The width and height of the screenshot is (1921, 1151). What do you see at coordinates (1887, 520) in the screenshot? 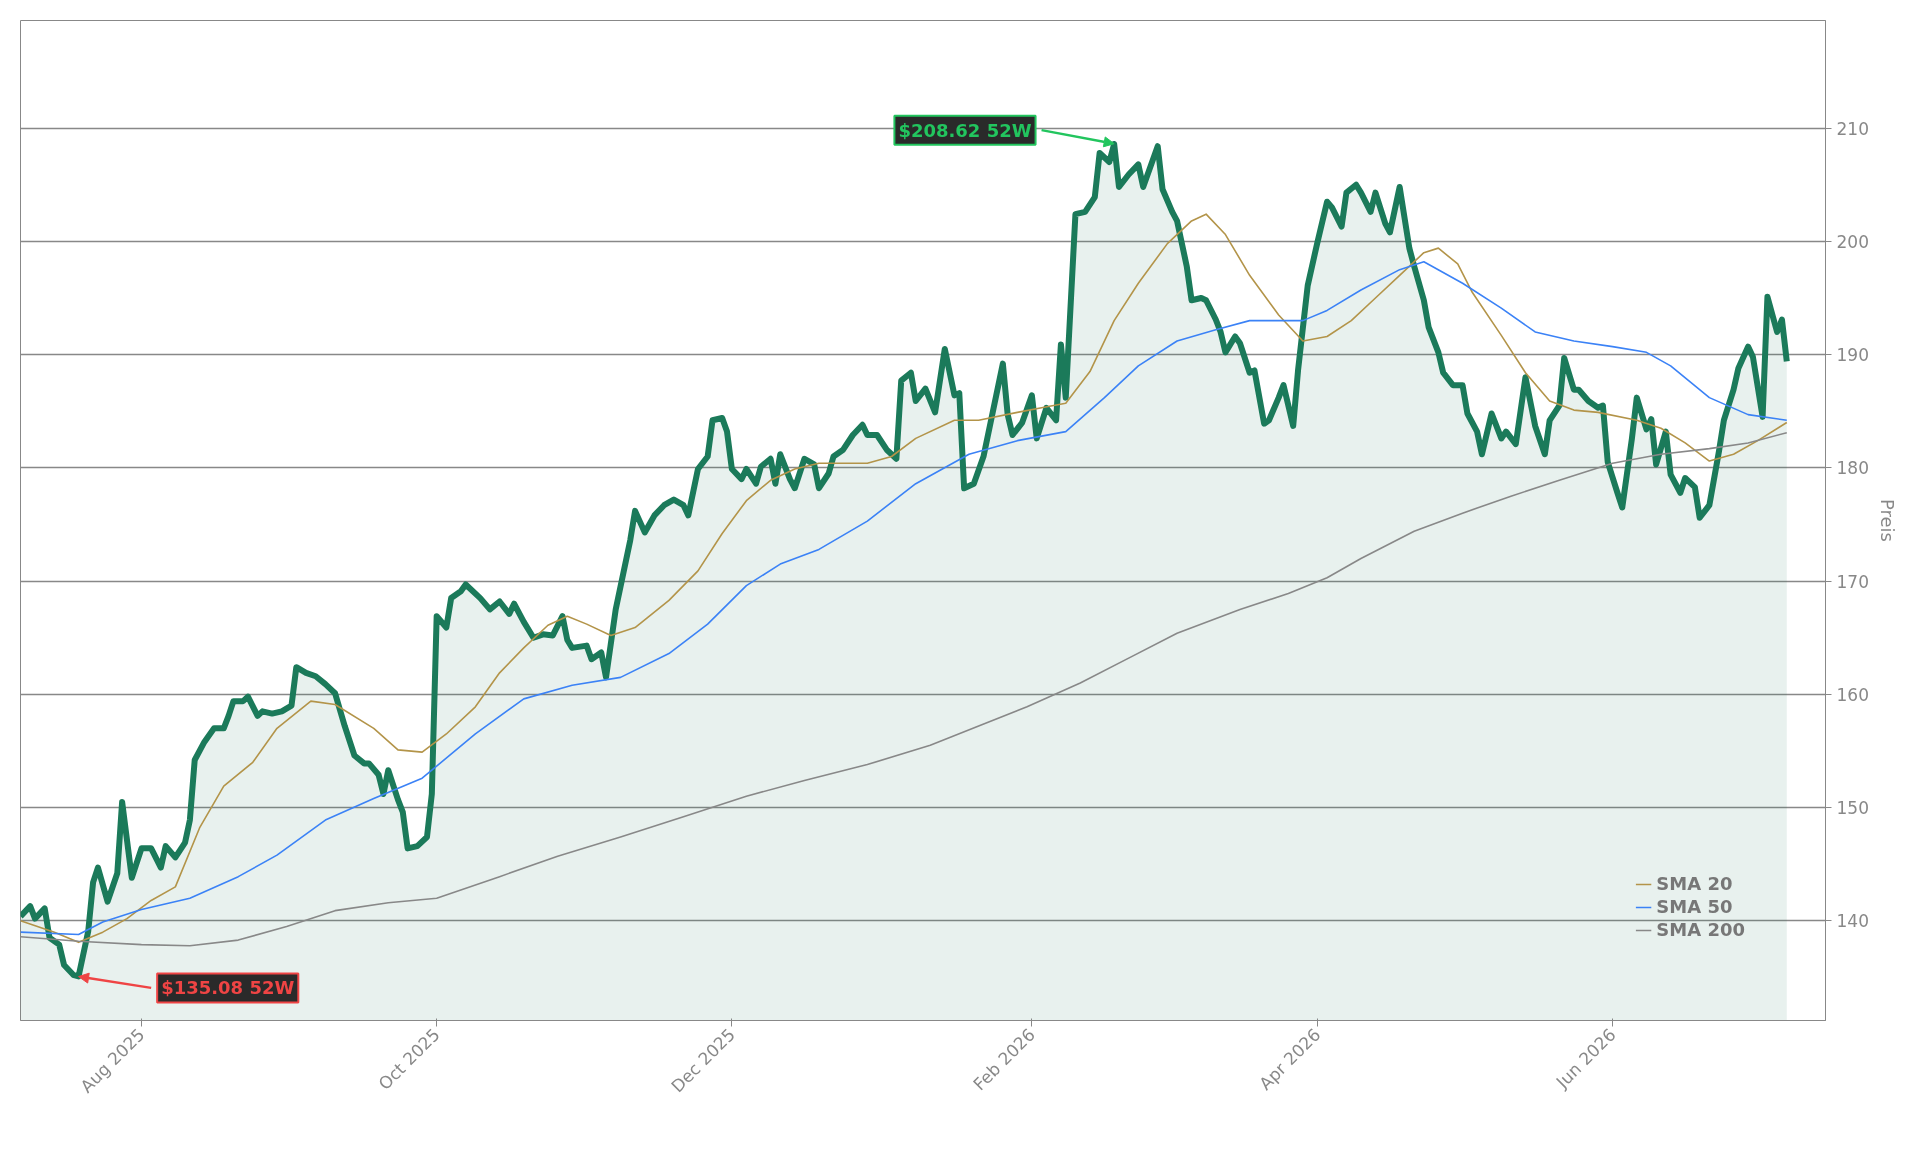
I see `y-axis-title: Preis` at bounding box center [1887, 520].